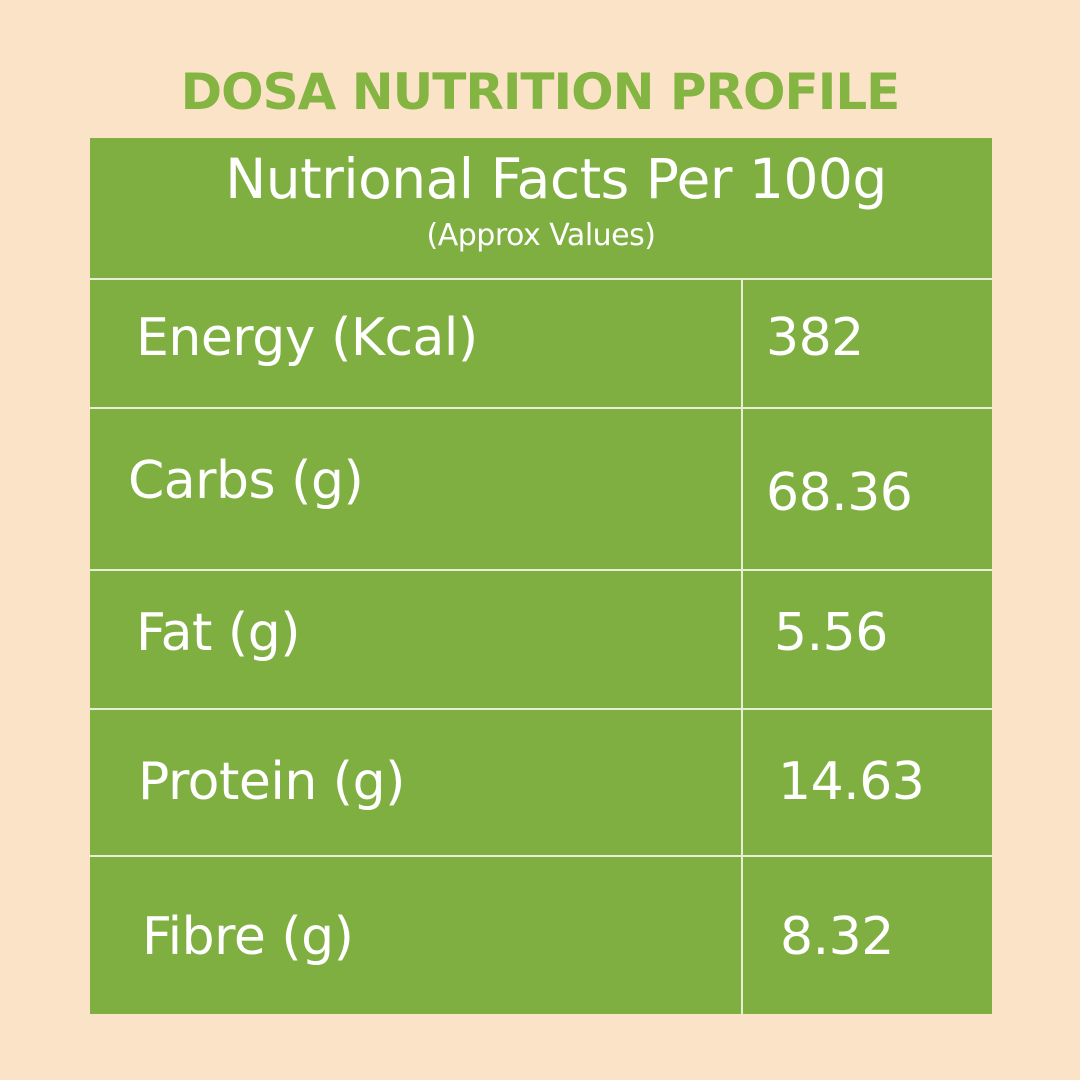 The height and width of the screenshot is (1080, 1080). What do you see at coordinates (742, 646) in the screenshot?
I see `column-divider` at bounding box center [742, 646].